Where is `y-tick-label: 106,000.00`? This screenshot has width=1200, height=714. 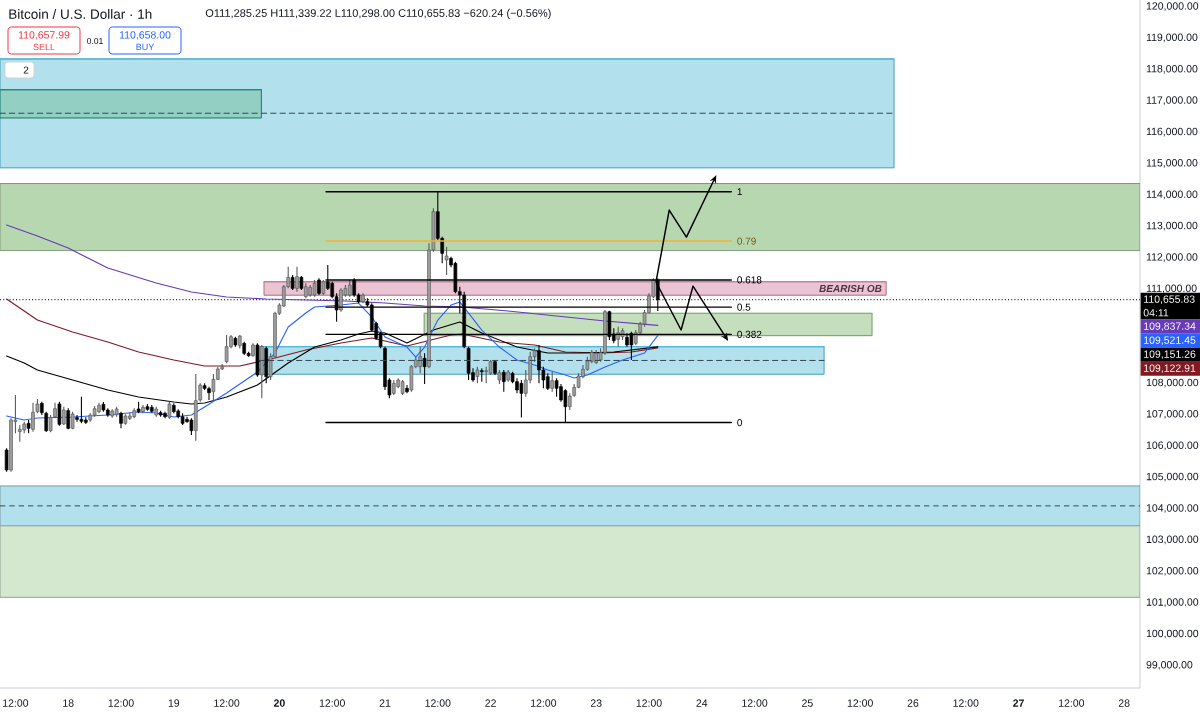
y-tick-label: 106,000.00 is located at coordinates (1172, 446).